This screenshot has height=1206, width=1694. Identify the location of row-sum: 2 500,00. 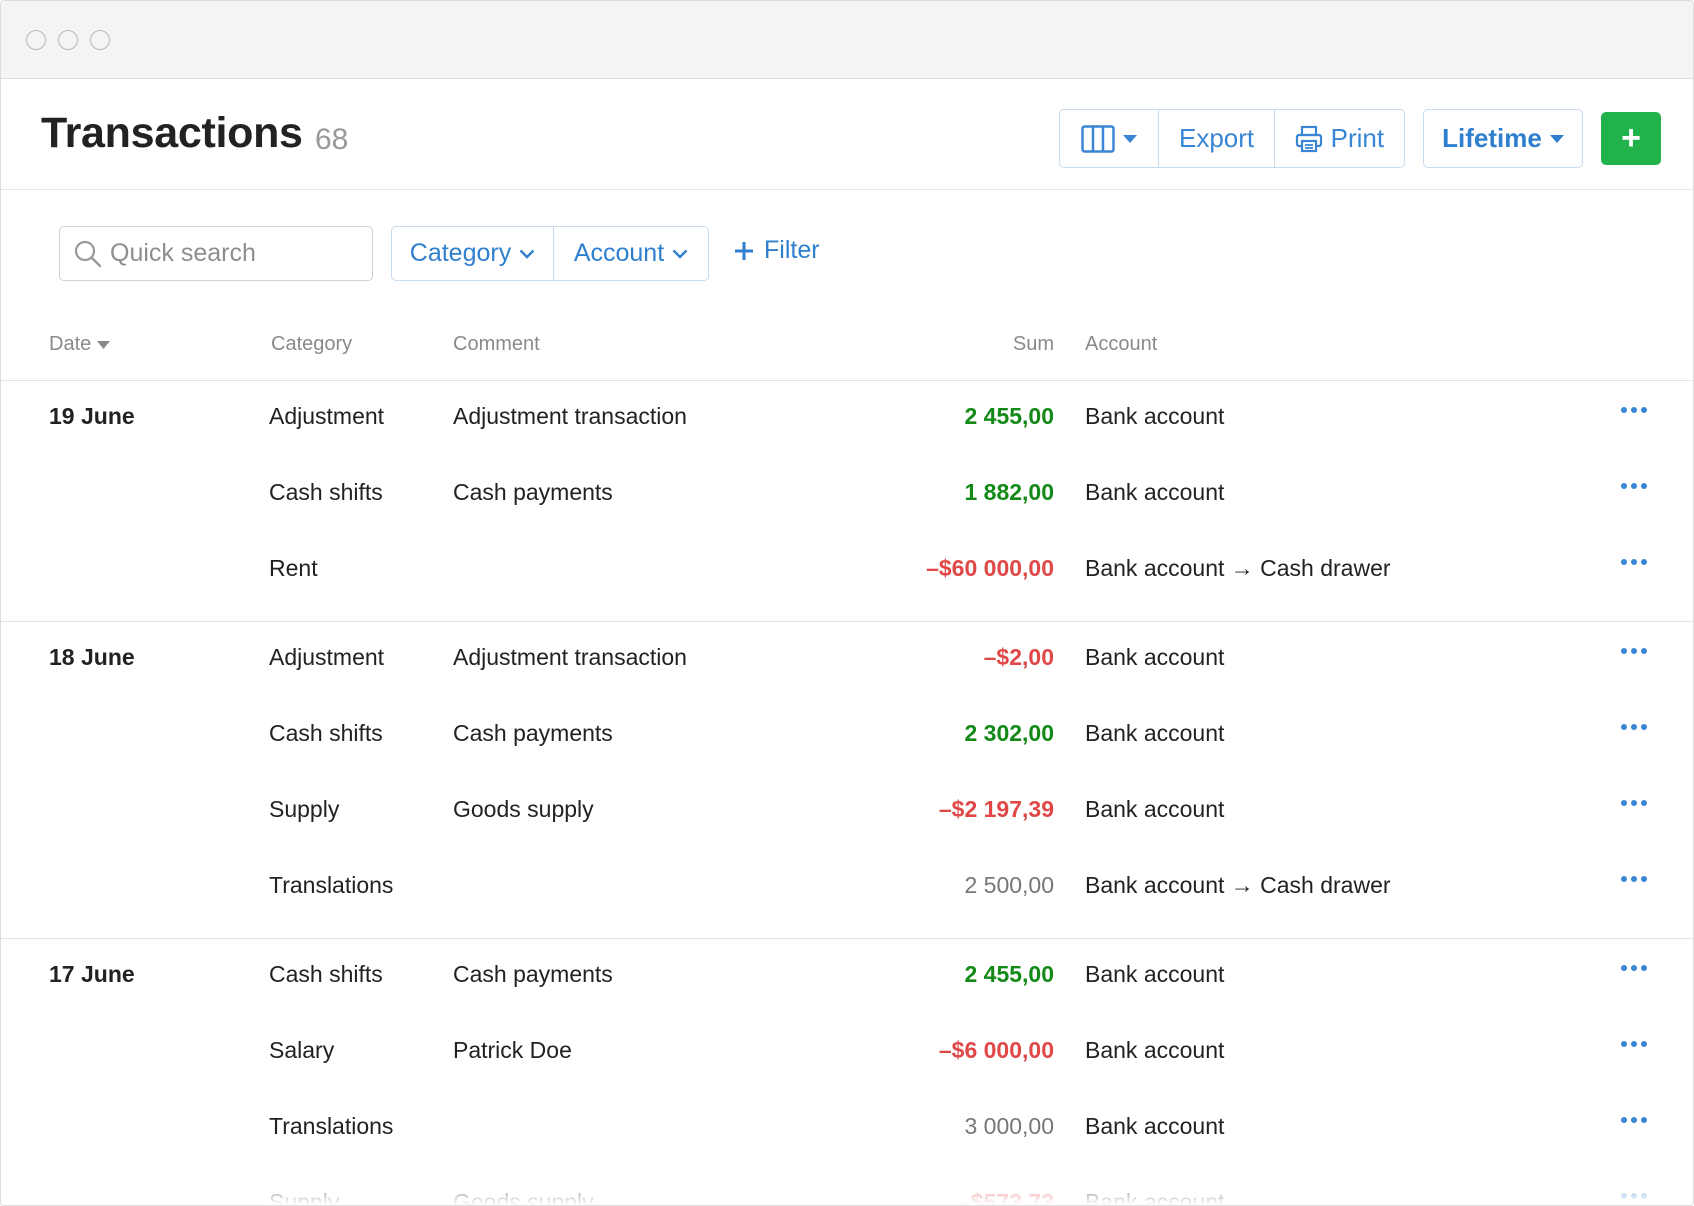
(1009, 885).